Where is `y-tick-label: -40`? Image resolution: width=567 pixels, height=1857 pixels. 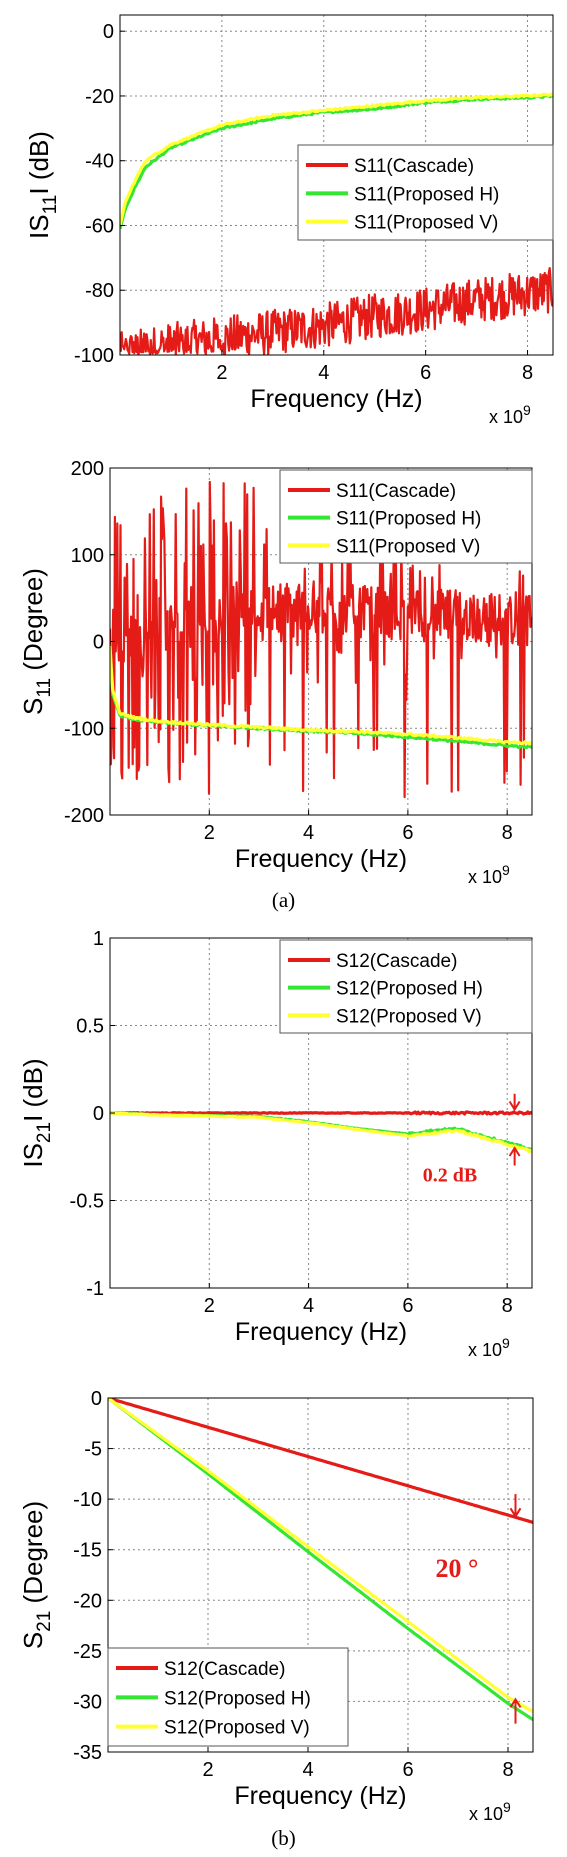
y-tick-label: -40 is located at coordinates (99, 162).